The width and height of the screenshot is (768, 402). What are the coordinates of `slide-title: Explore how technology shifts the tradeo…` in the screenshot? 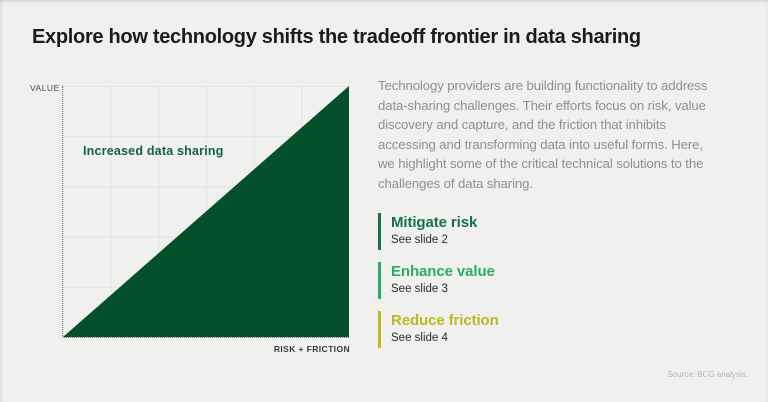 It's located at (336, 37).